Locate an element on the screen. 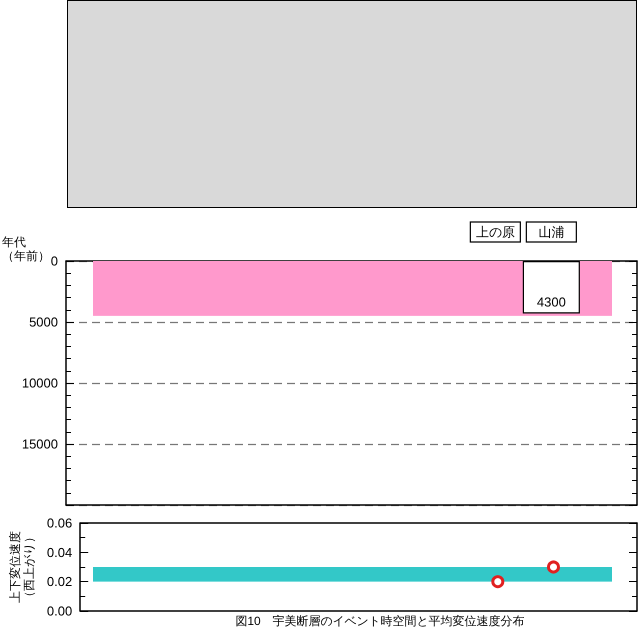  y-axis-title: 上下変位速度（西上がり） is located at coordinates (22, 567).